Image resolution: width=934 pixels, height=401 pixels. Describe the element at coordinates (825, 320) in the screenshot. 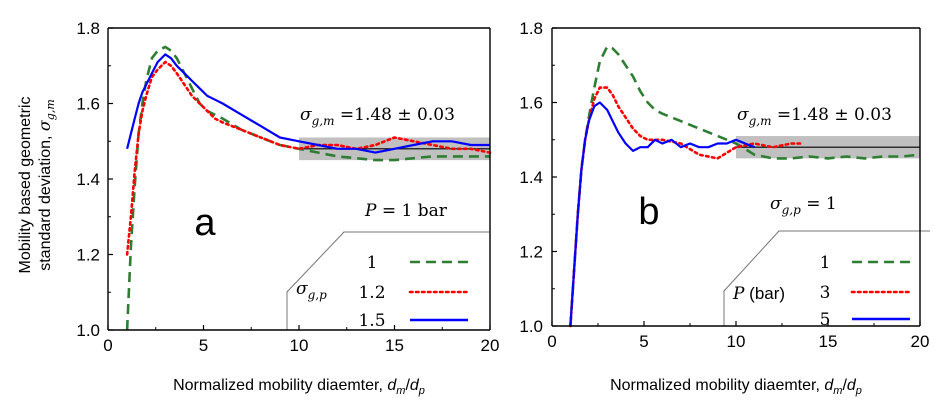

I see `legend-entry-label: 5` at that location.